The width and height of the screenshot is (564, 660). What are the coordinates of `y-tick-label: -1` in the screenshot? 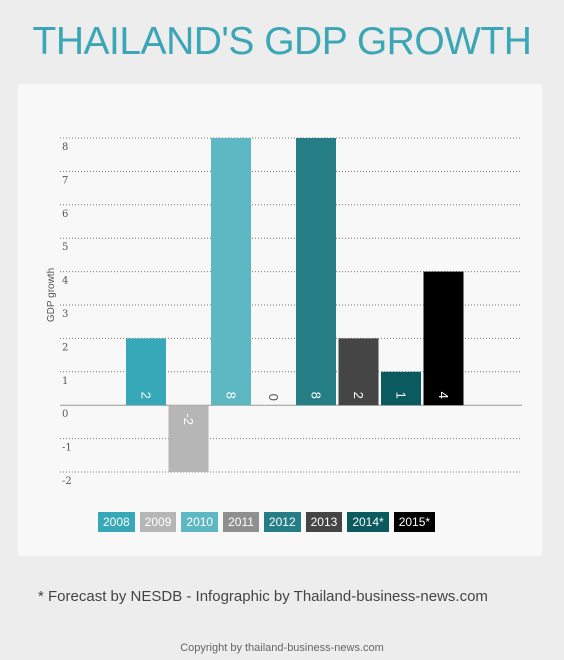 It's located at (67, 448).